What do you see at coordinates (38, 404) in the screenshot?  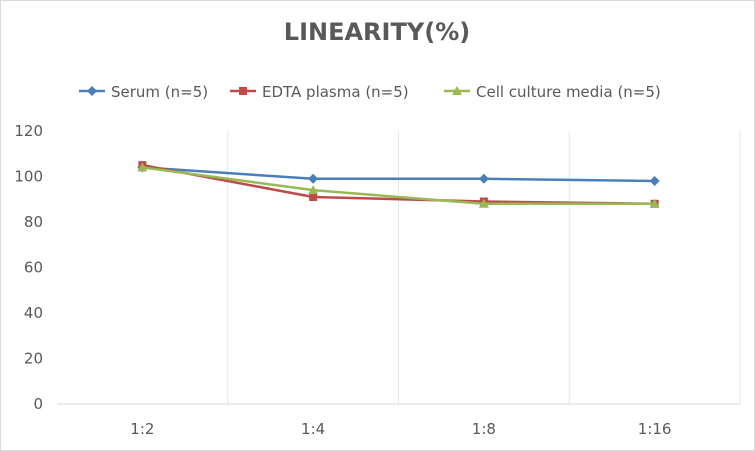 I see `y-tick-label: 0` at bounding box center [38, 404].